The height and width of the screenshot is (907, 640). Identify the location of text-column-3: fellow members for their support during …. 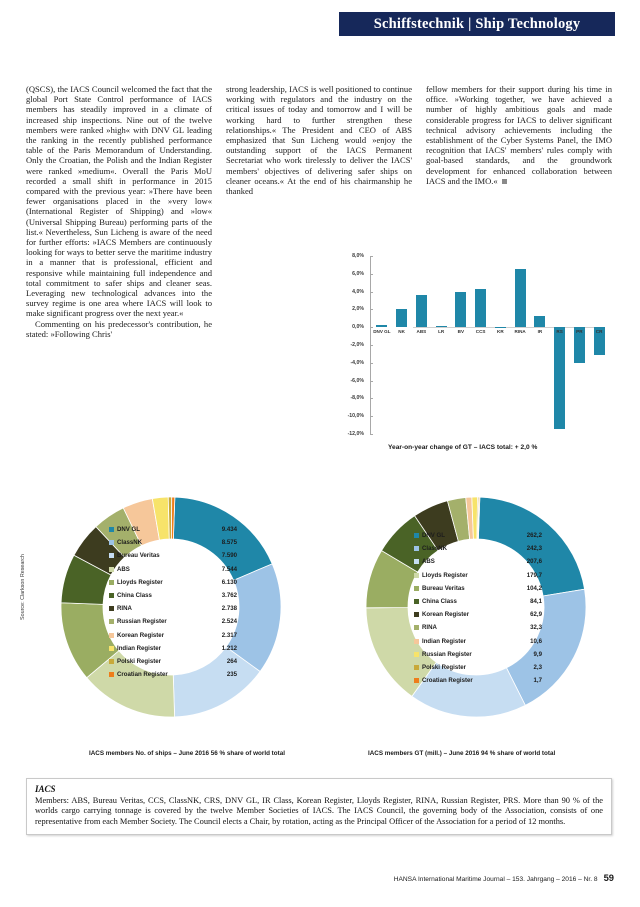
(519, 211).